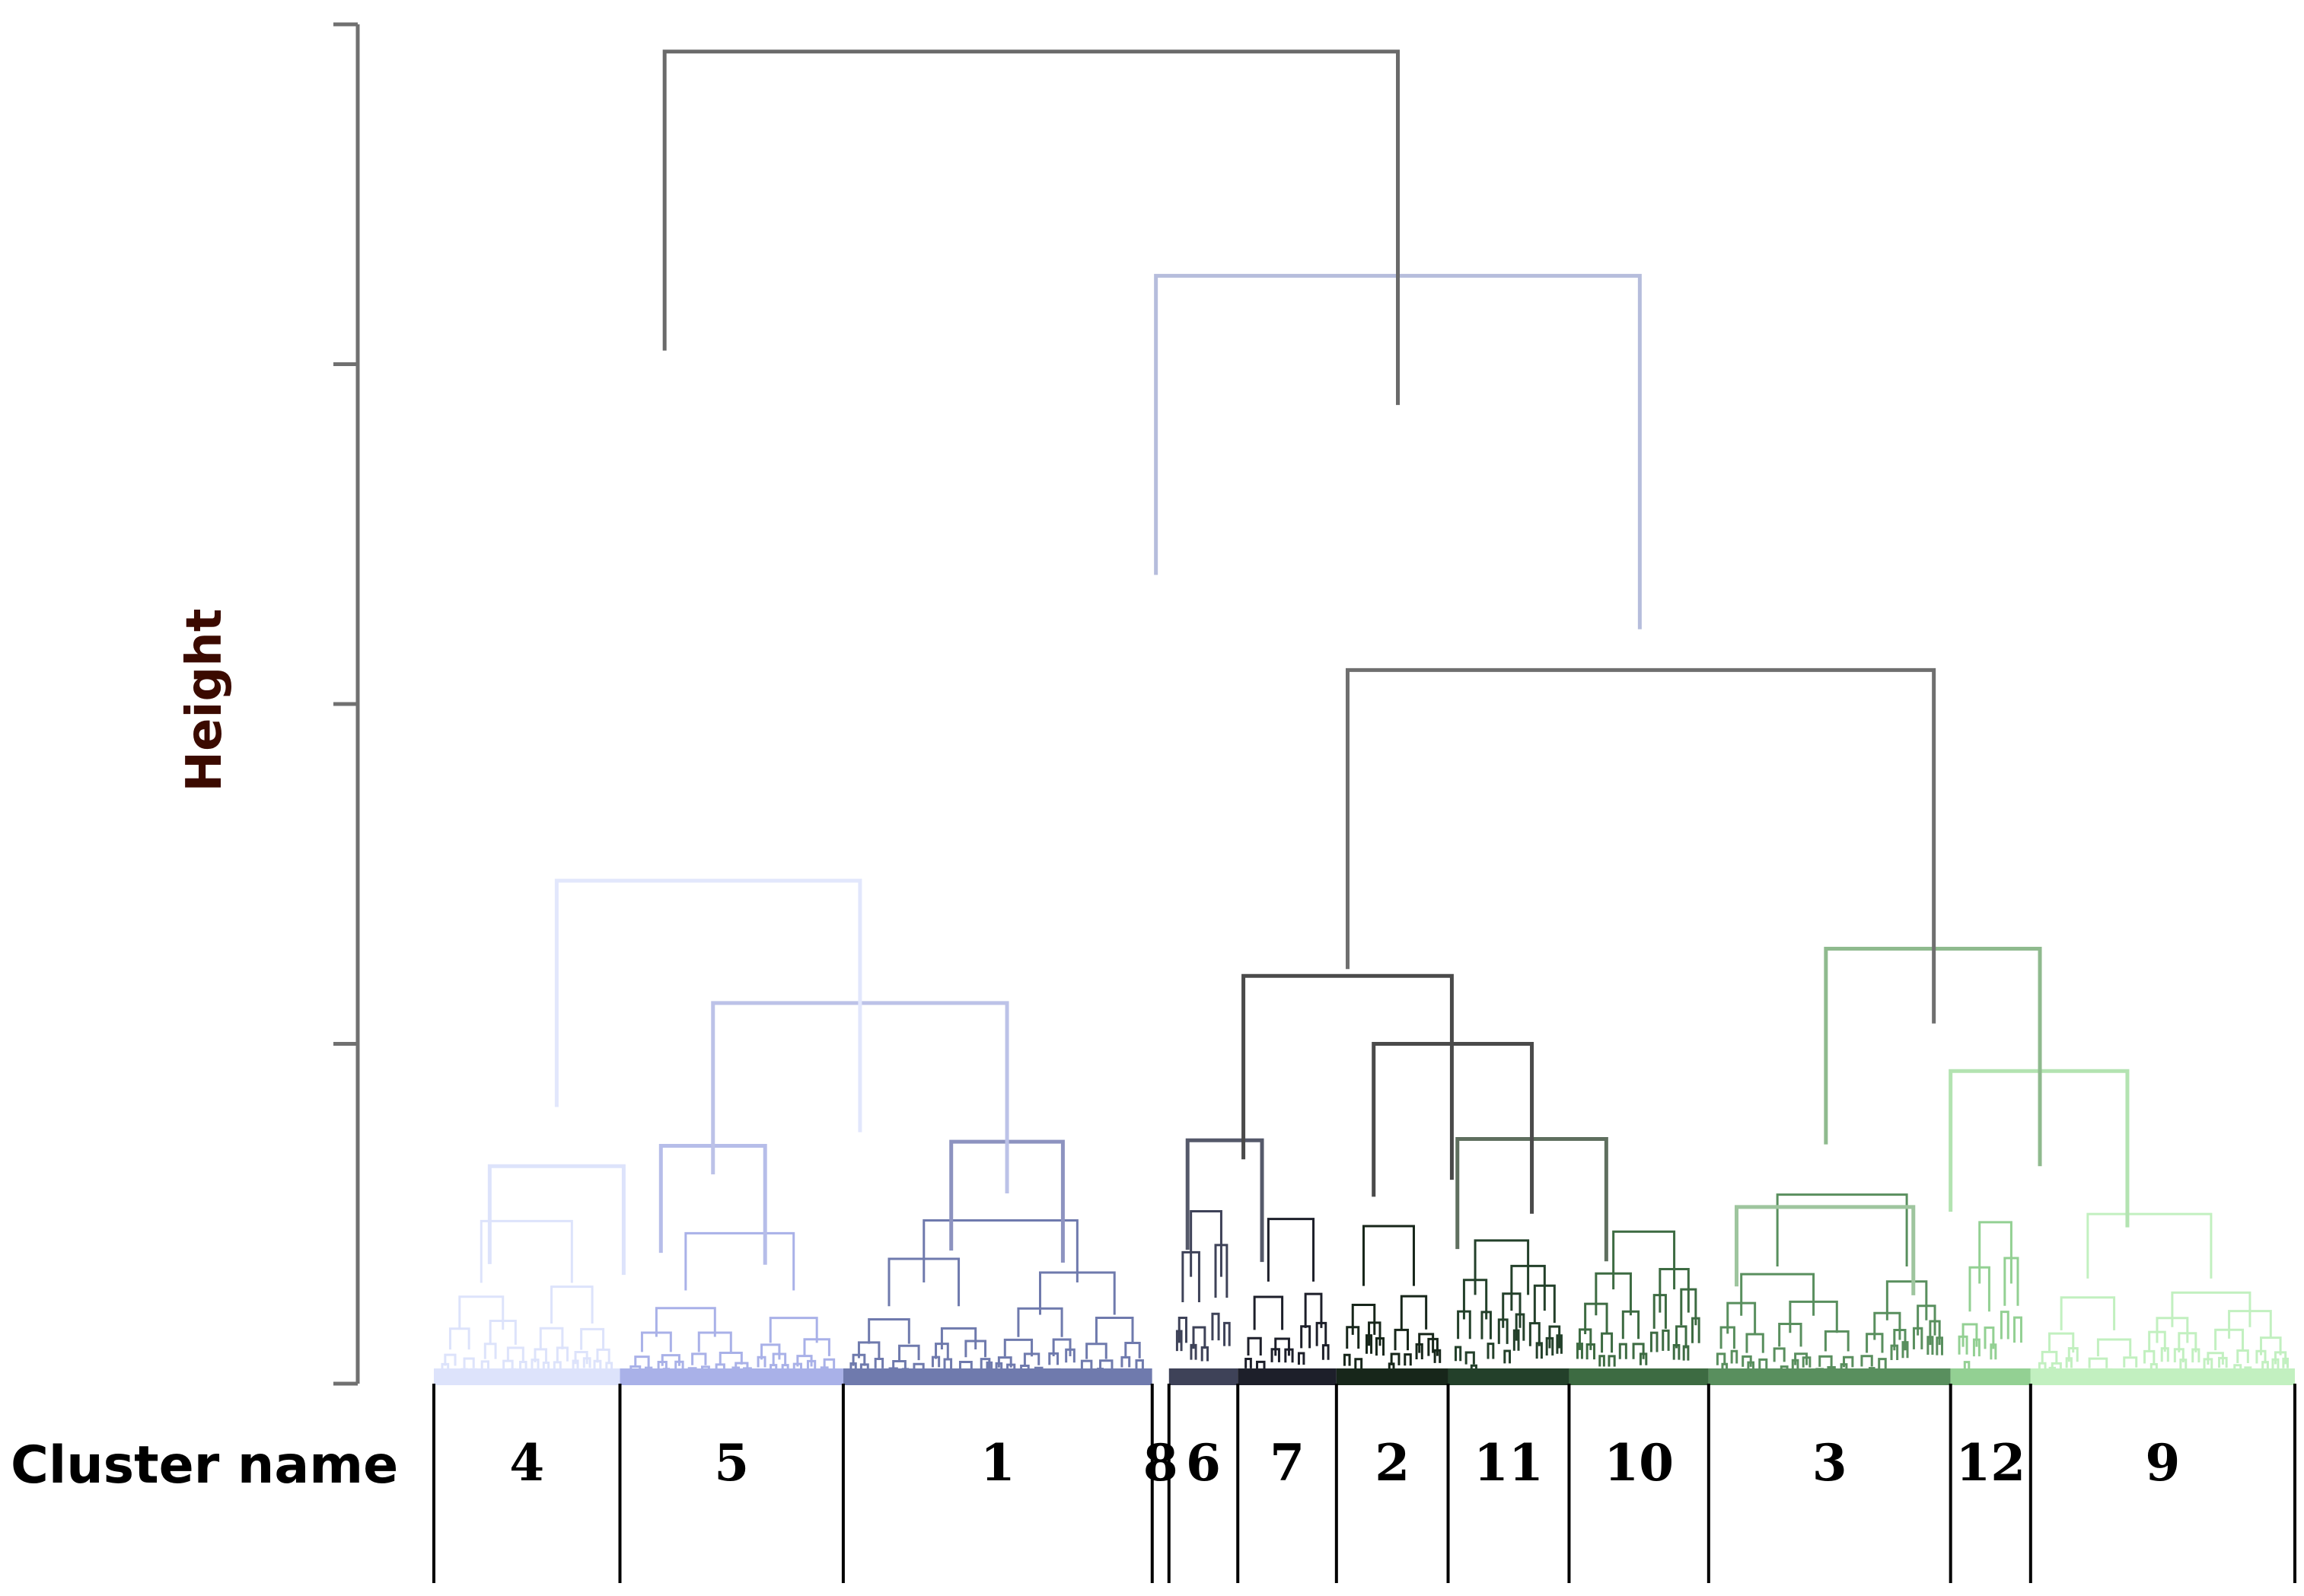 This screenshot has height=1596, width=2304. Describe the element at coordinates (526, 1462) in the screenshot. I see `cluster-label-4: 4` at that location.